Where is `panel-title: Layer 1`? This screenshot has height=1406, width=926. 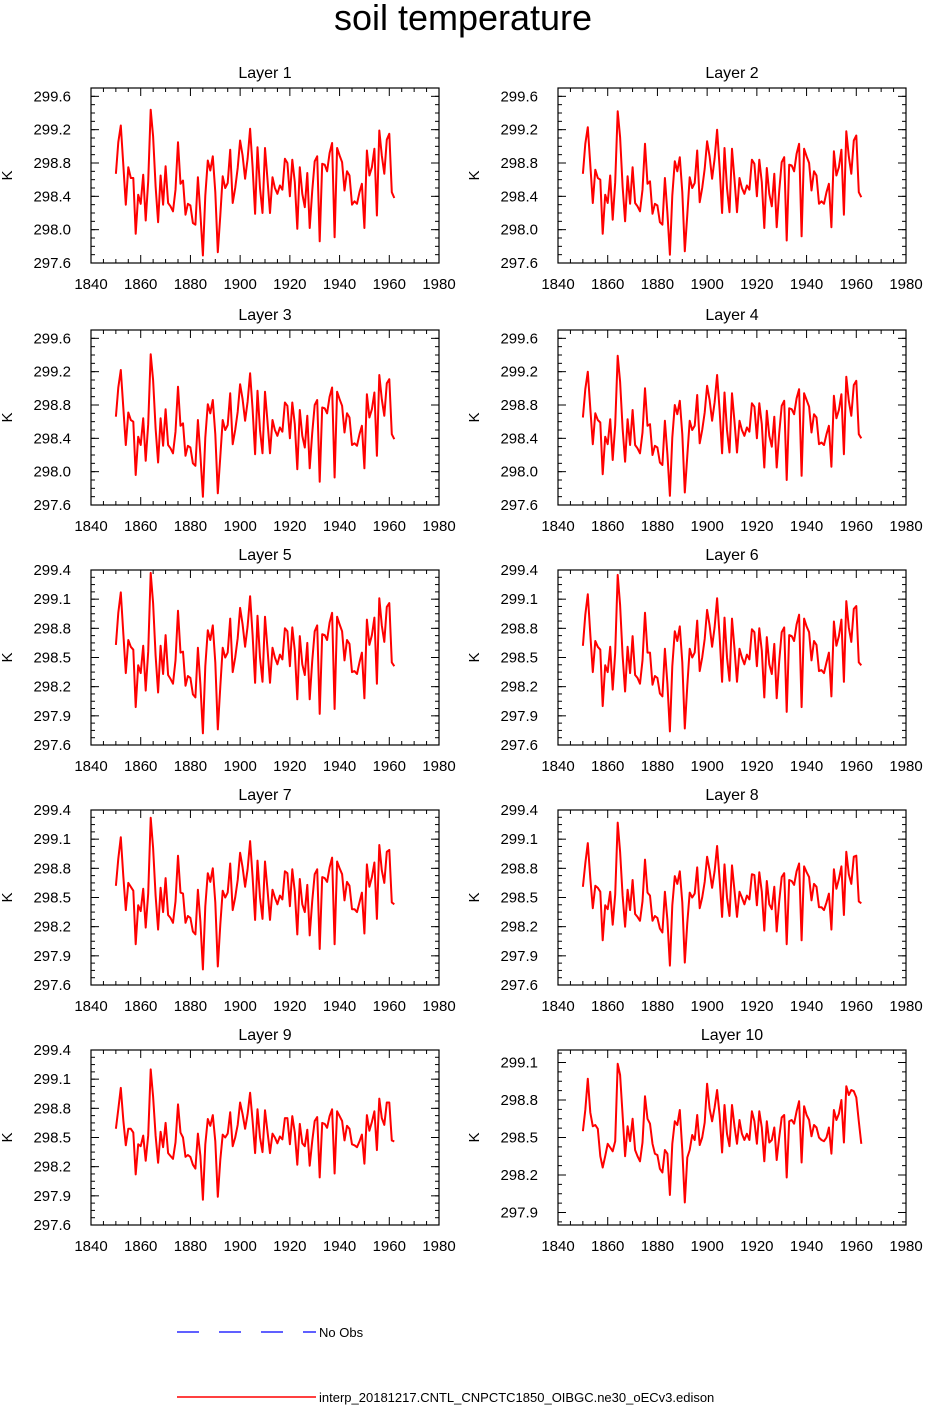
panel-title: Layer 1 is located at coordinates (264, 73).